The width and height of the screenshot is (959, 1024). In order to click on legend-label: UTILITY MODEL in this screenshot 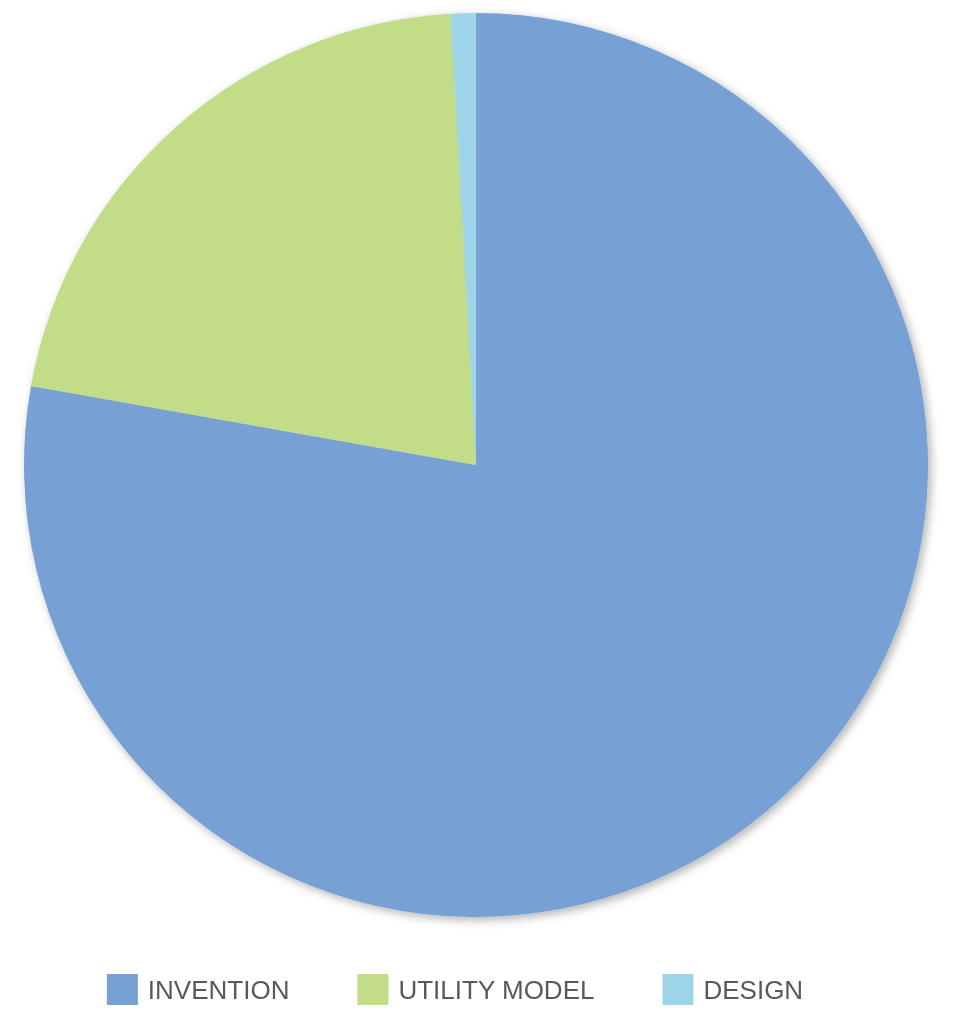, I will do `click(496, 989)`.